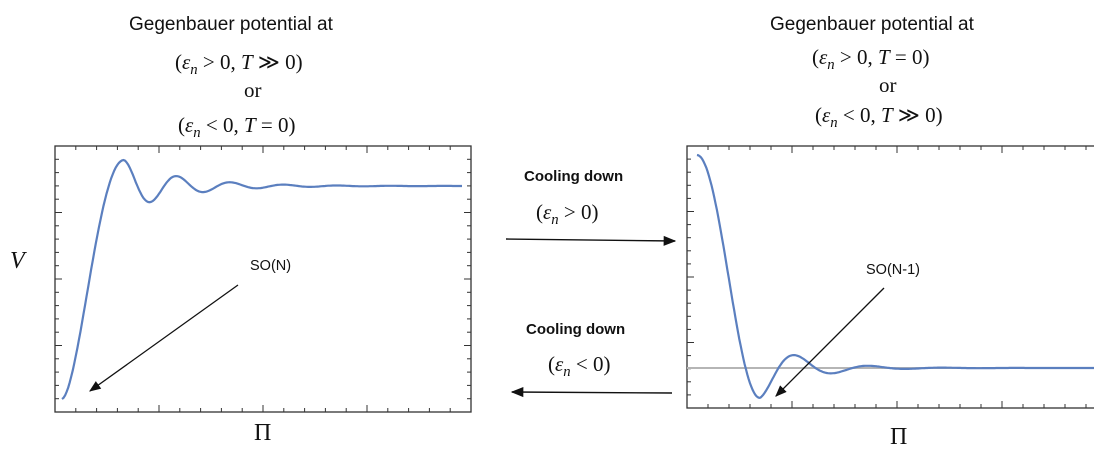 The width and height of the screenshot is (1094, 452). What do you see at coordinates (271, 266) in the screenshot?
I see `left-annotation-so-n: SO(N)` at bounding box center [271, 266].